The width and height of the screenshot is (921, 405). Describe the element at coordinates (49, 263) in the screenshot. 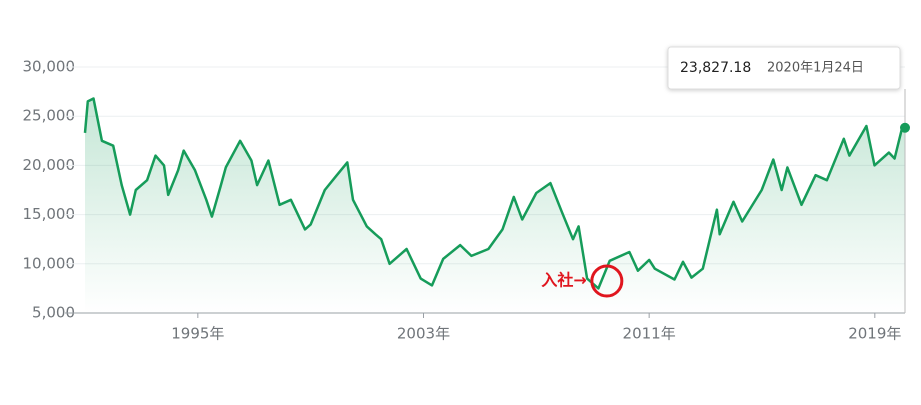

I see `y-tick-label: 10,000` at that location.